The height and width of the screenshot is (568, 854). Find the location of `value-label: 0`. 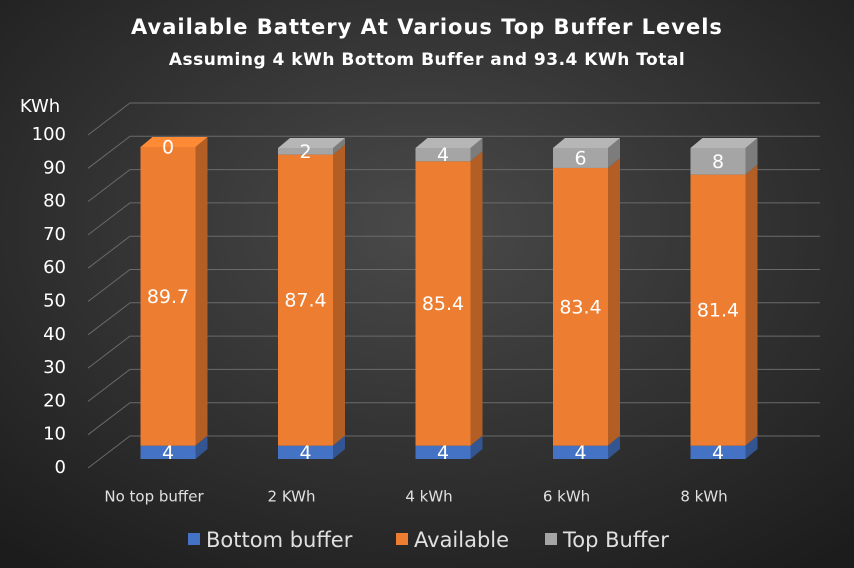

value-label: 0 is located at coordinates (168, 147).